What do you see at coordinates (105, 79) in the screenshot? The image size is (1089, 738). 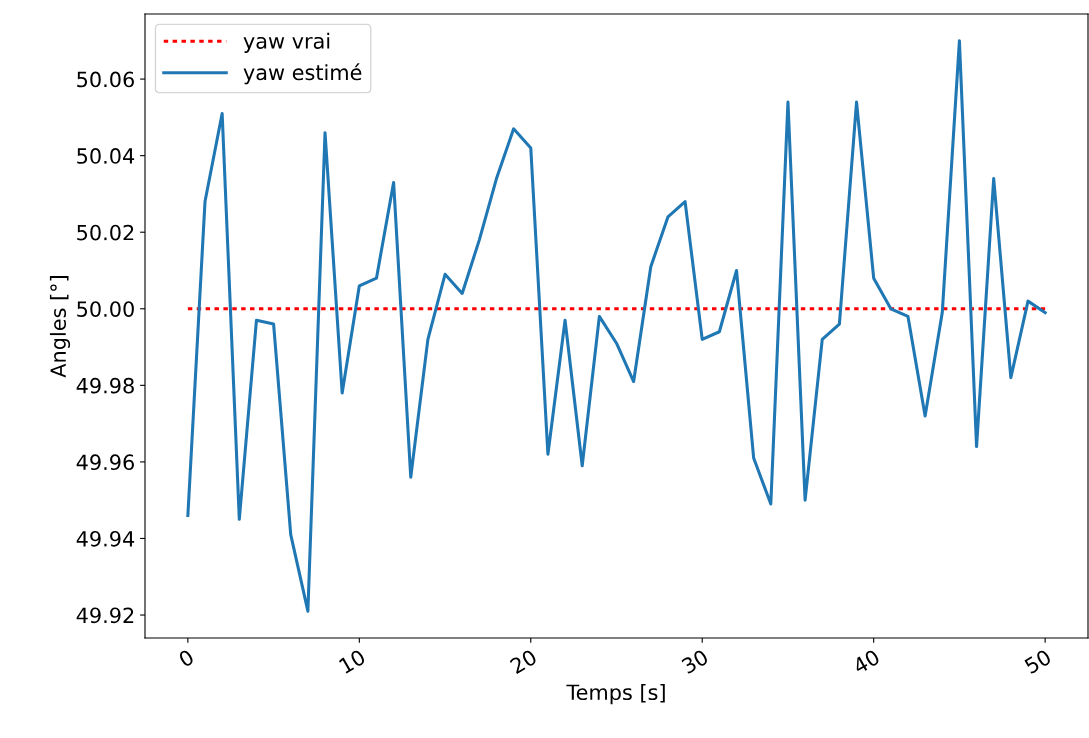 I see `y-tick-label: 50.06` at bounding box center [105, 79].